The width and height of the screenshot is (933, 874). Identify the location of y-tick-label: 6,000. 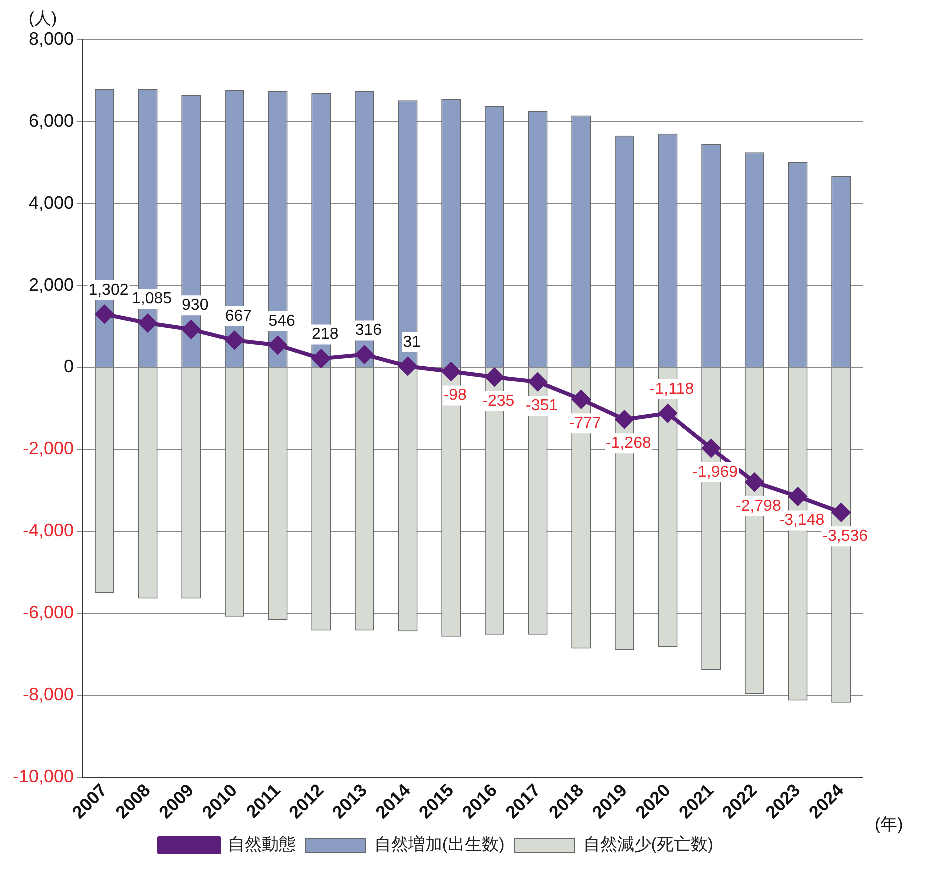
(51, 120).